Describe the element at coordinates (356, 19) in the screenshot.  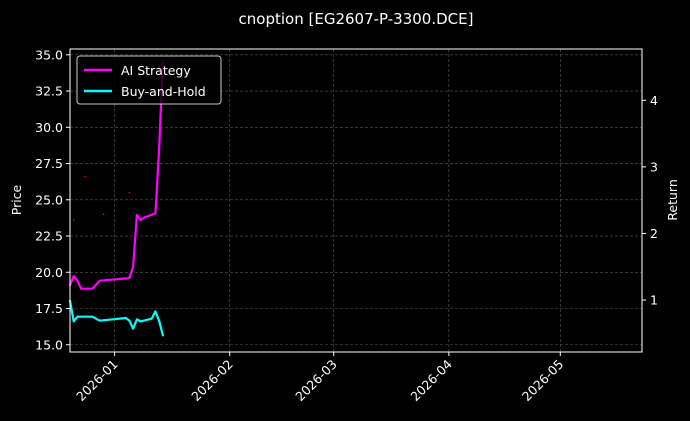
I see `chart-title: cnoption [EG2607-P-3300.DCE]` at that location.